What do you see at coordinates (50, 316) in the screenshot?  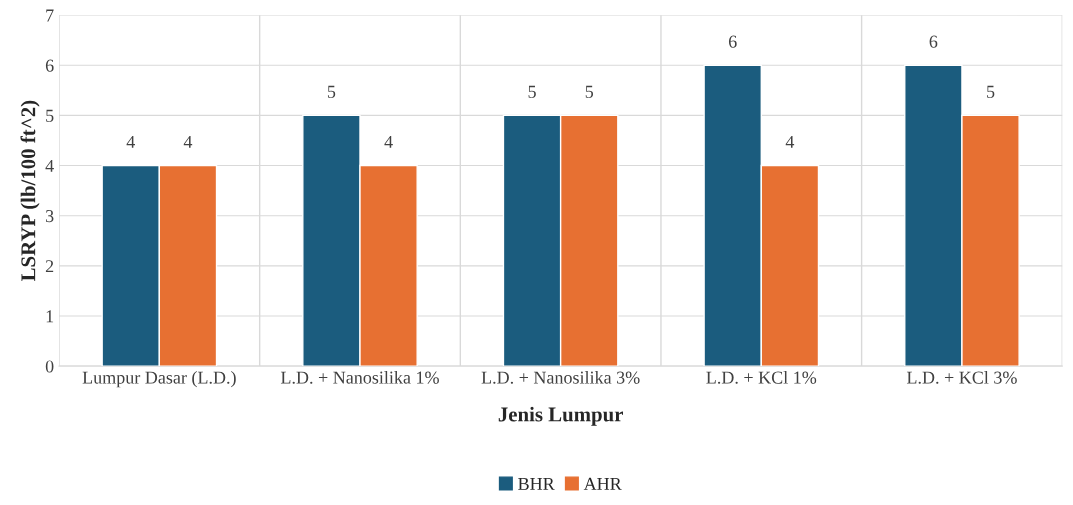 I see `y-tick-label: 1` at bounding box center [50, 316].